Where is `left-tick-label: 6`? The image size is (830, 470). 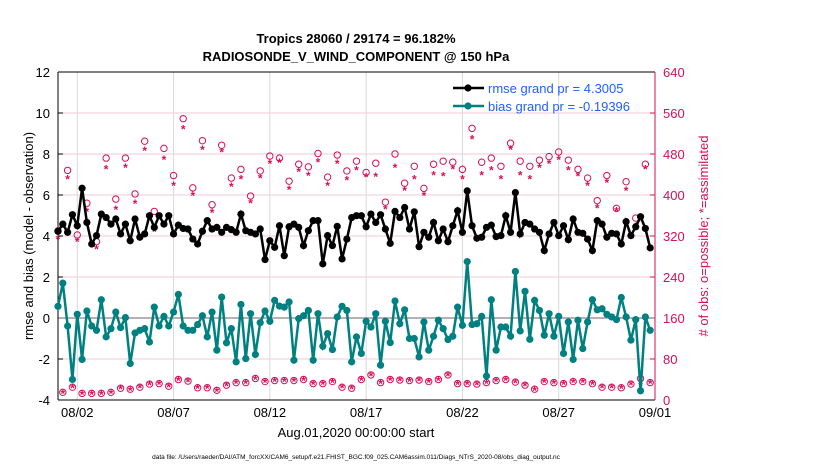
left-tick-label: 6 is located at coordinates (46, 195).